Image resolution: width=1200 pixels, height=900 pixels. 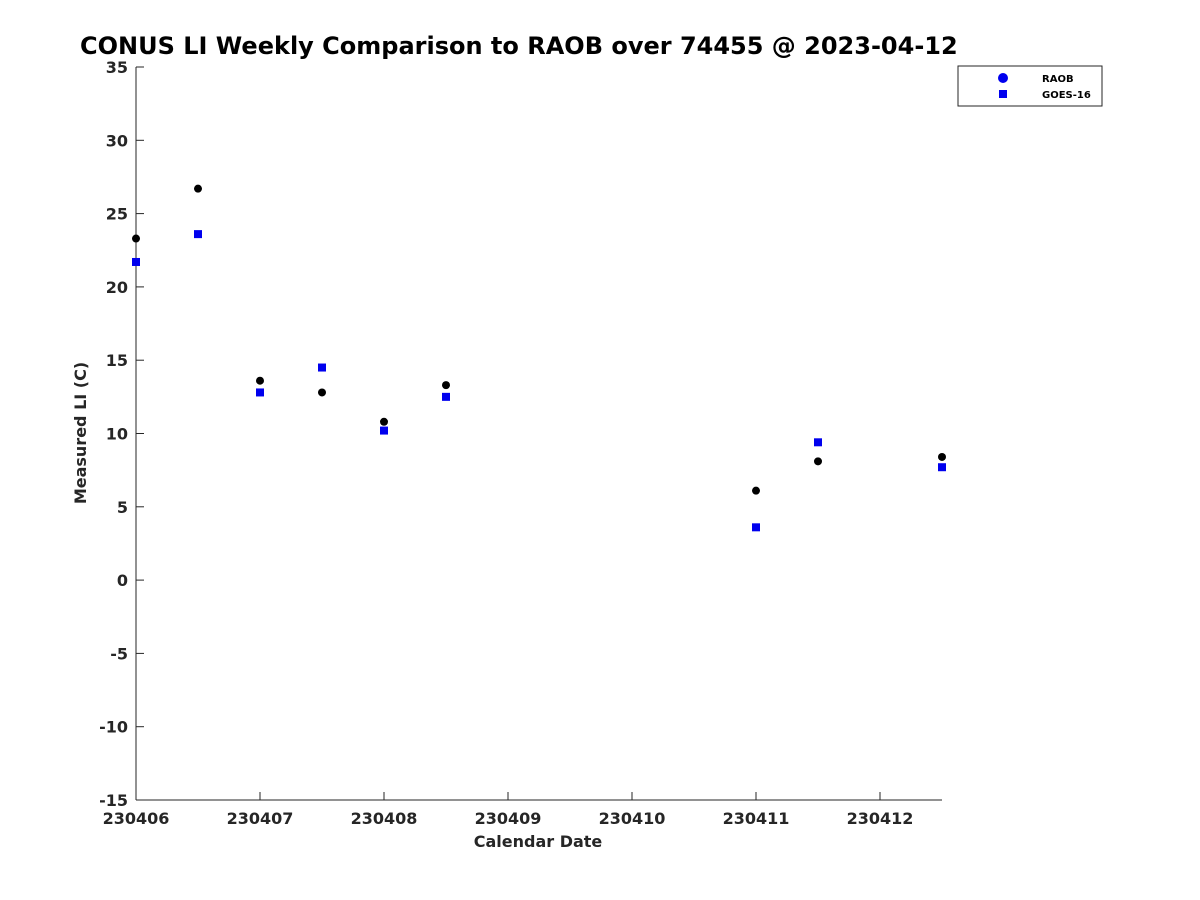 What do you see at coordinates (632, 818) in the screenshot?
I see `x-tick-label: 230410` at bounding box center [632, 818].